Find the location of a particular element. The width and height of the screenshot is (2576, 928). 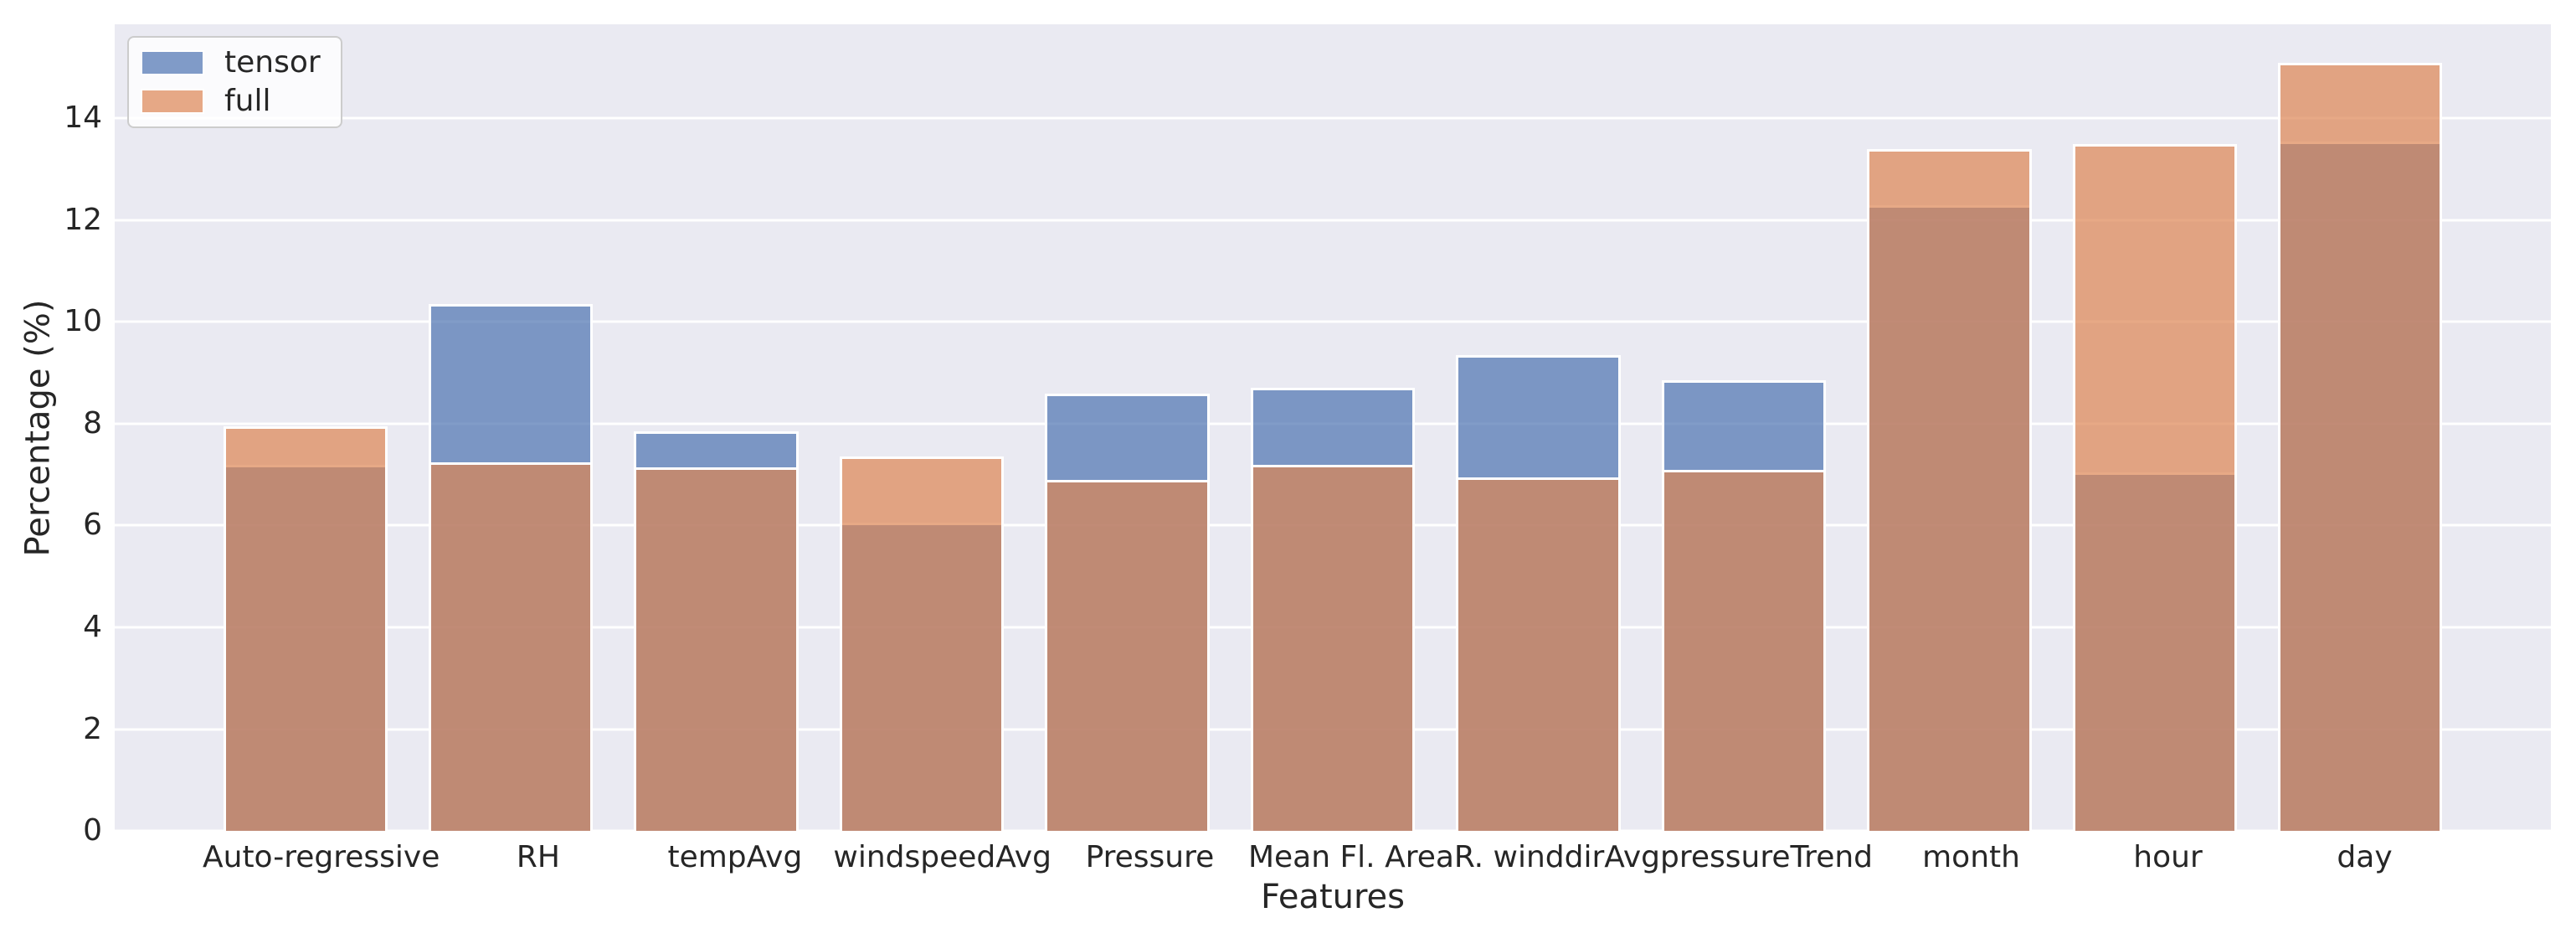

bar-full-windspeedAvg is located at coordinates (922, 643).